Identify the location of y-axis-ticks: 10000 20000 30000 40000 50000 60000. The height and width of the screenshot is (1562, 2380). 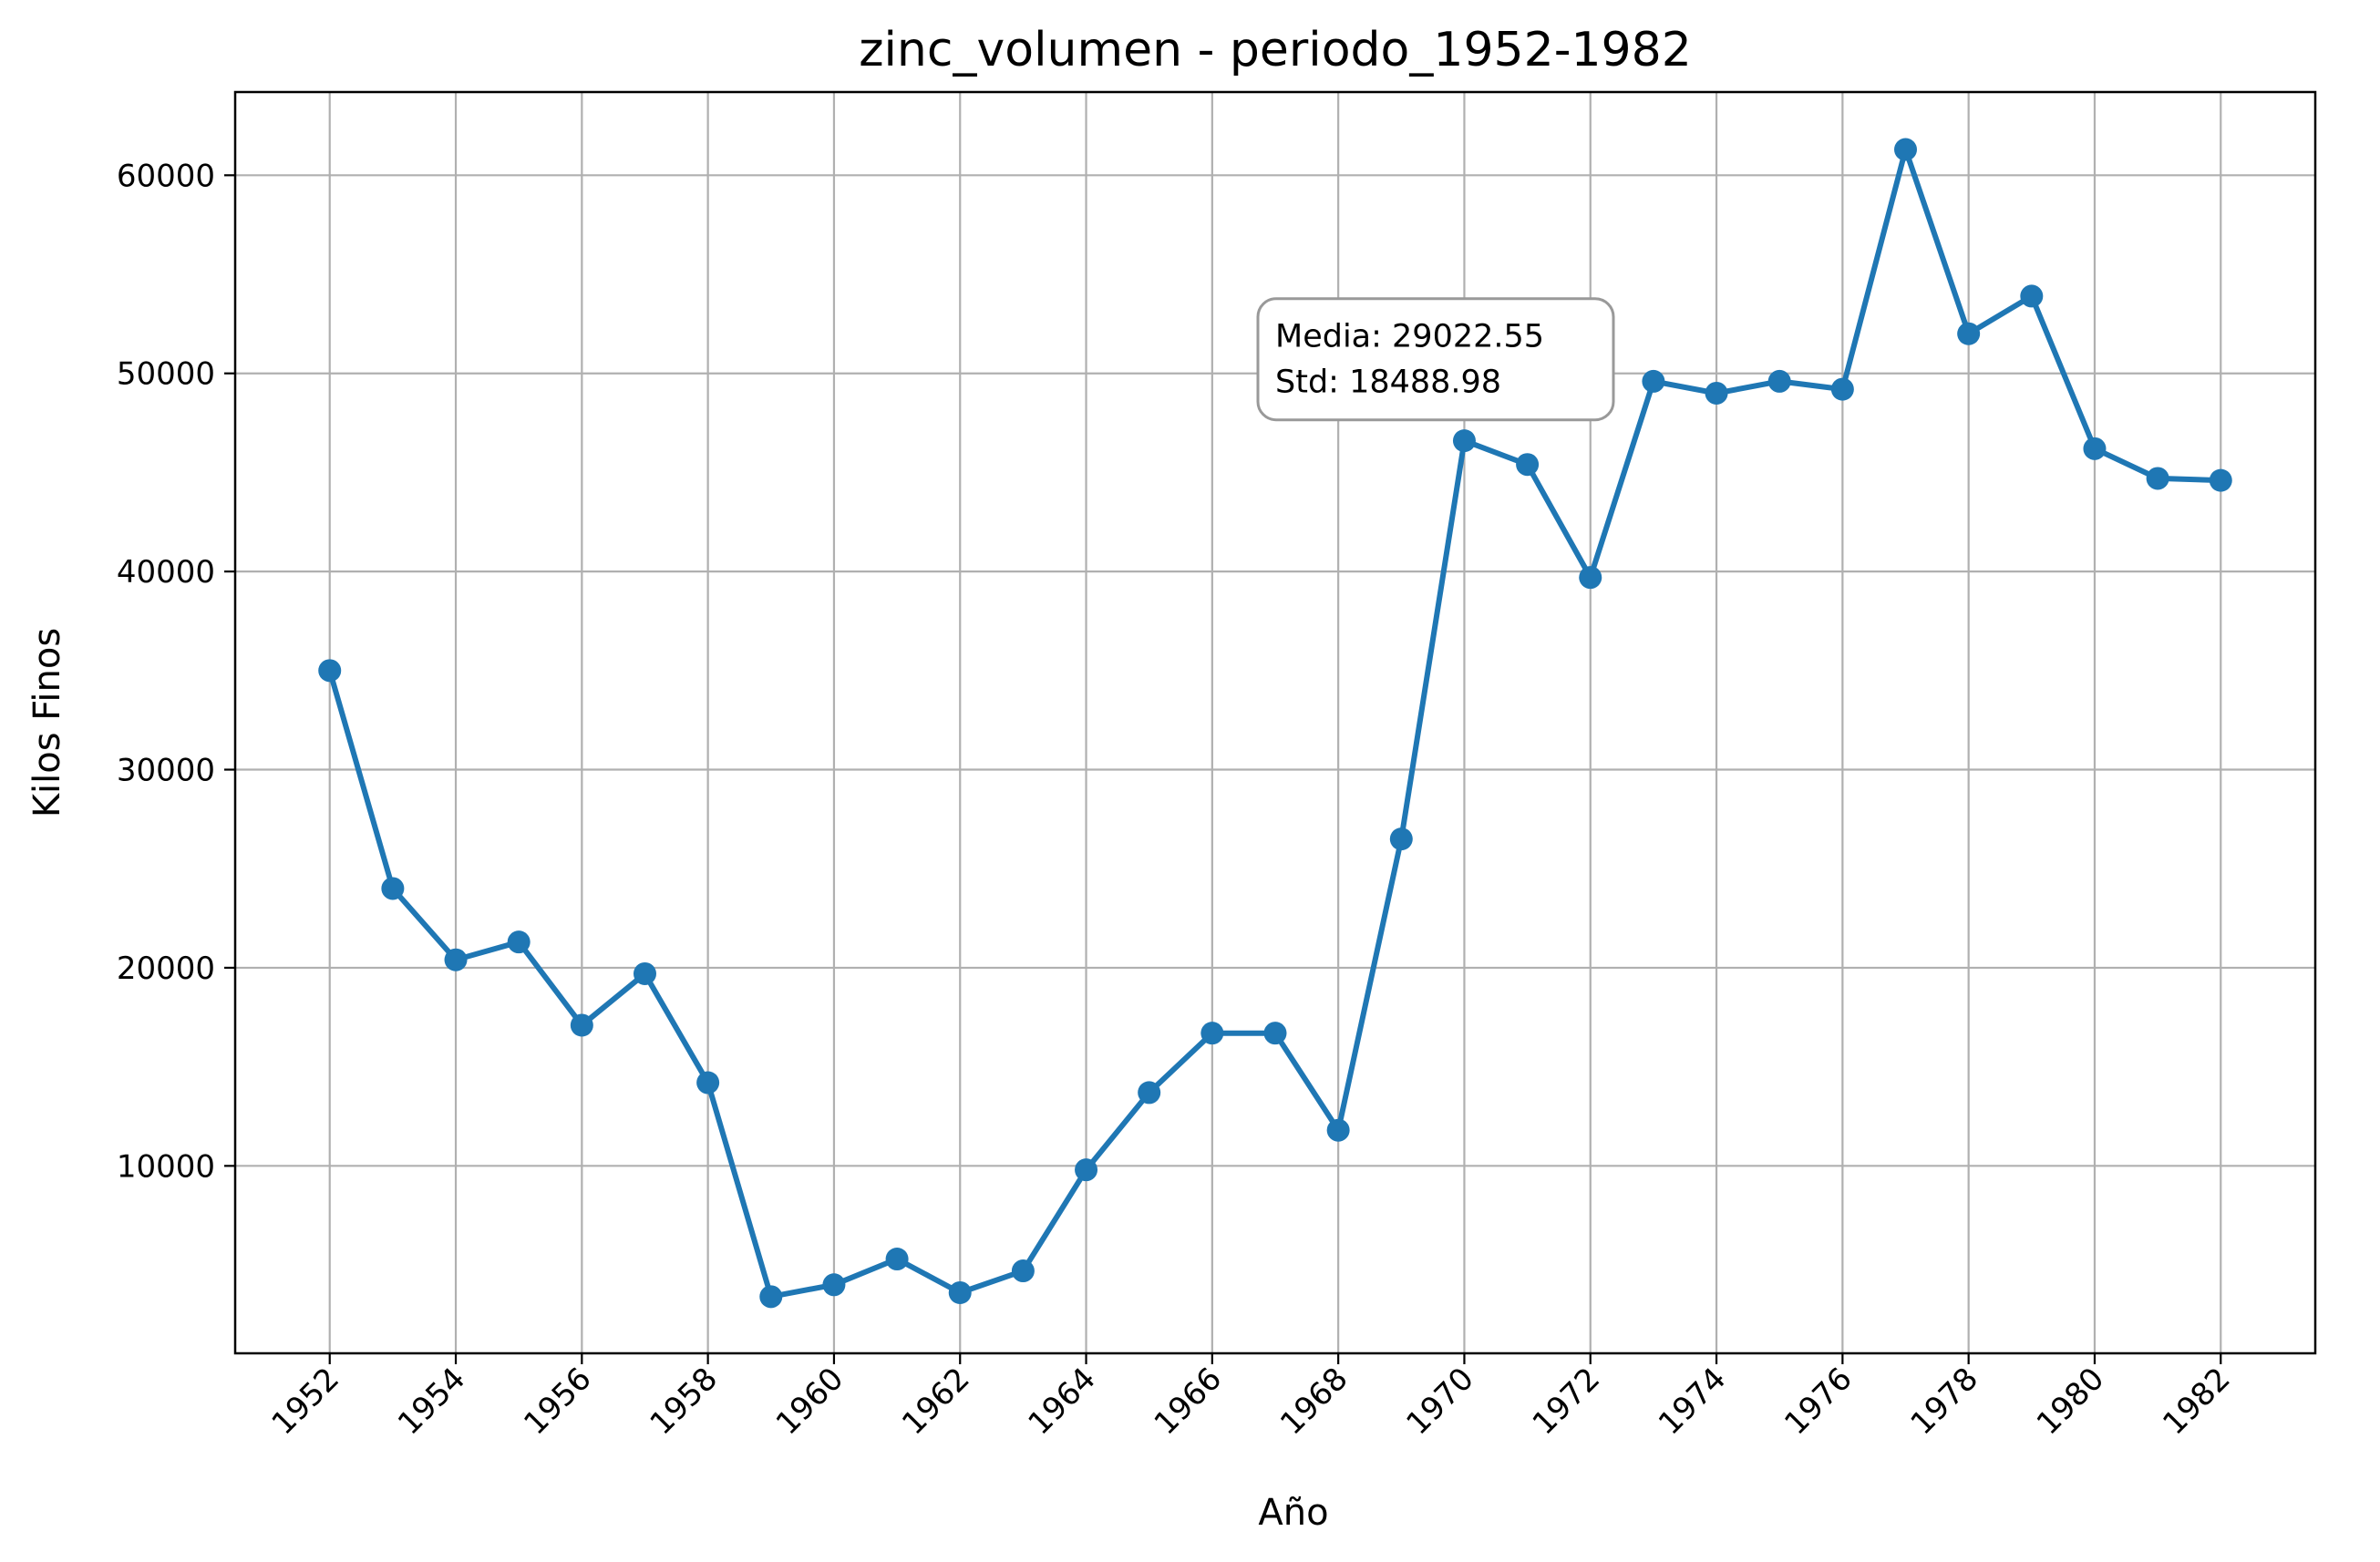
(176, 671).